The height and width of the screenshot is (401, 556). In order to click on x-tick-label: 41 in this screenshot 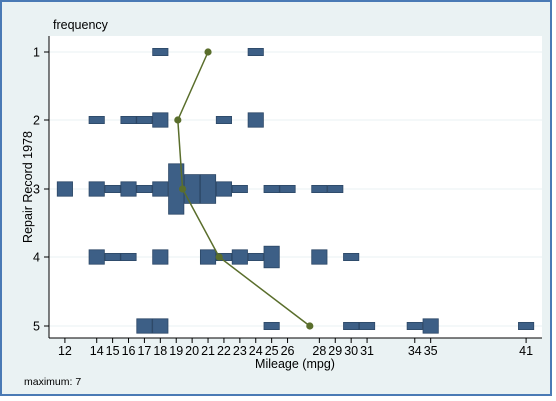, I will do `click(526, 351)`.